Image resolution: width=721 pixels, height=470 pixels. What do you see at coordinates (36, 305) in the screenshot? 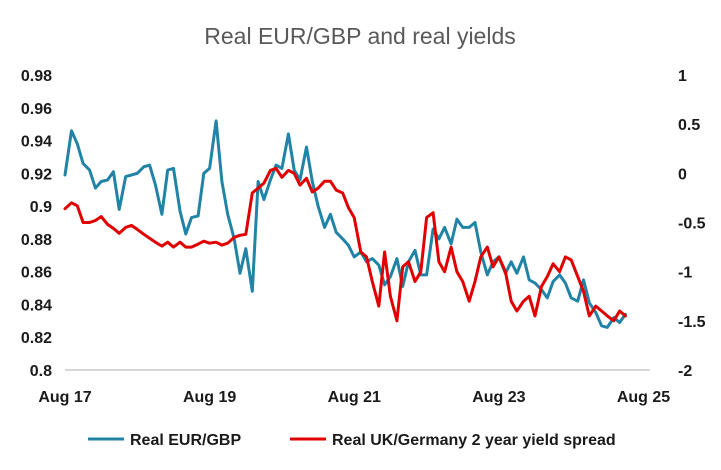
I see `left-axis-tick-label: 0.84` at bounding box center [36, 305].